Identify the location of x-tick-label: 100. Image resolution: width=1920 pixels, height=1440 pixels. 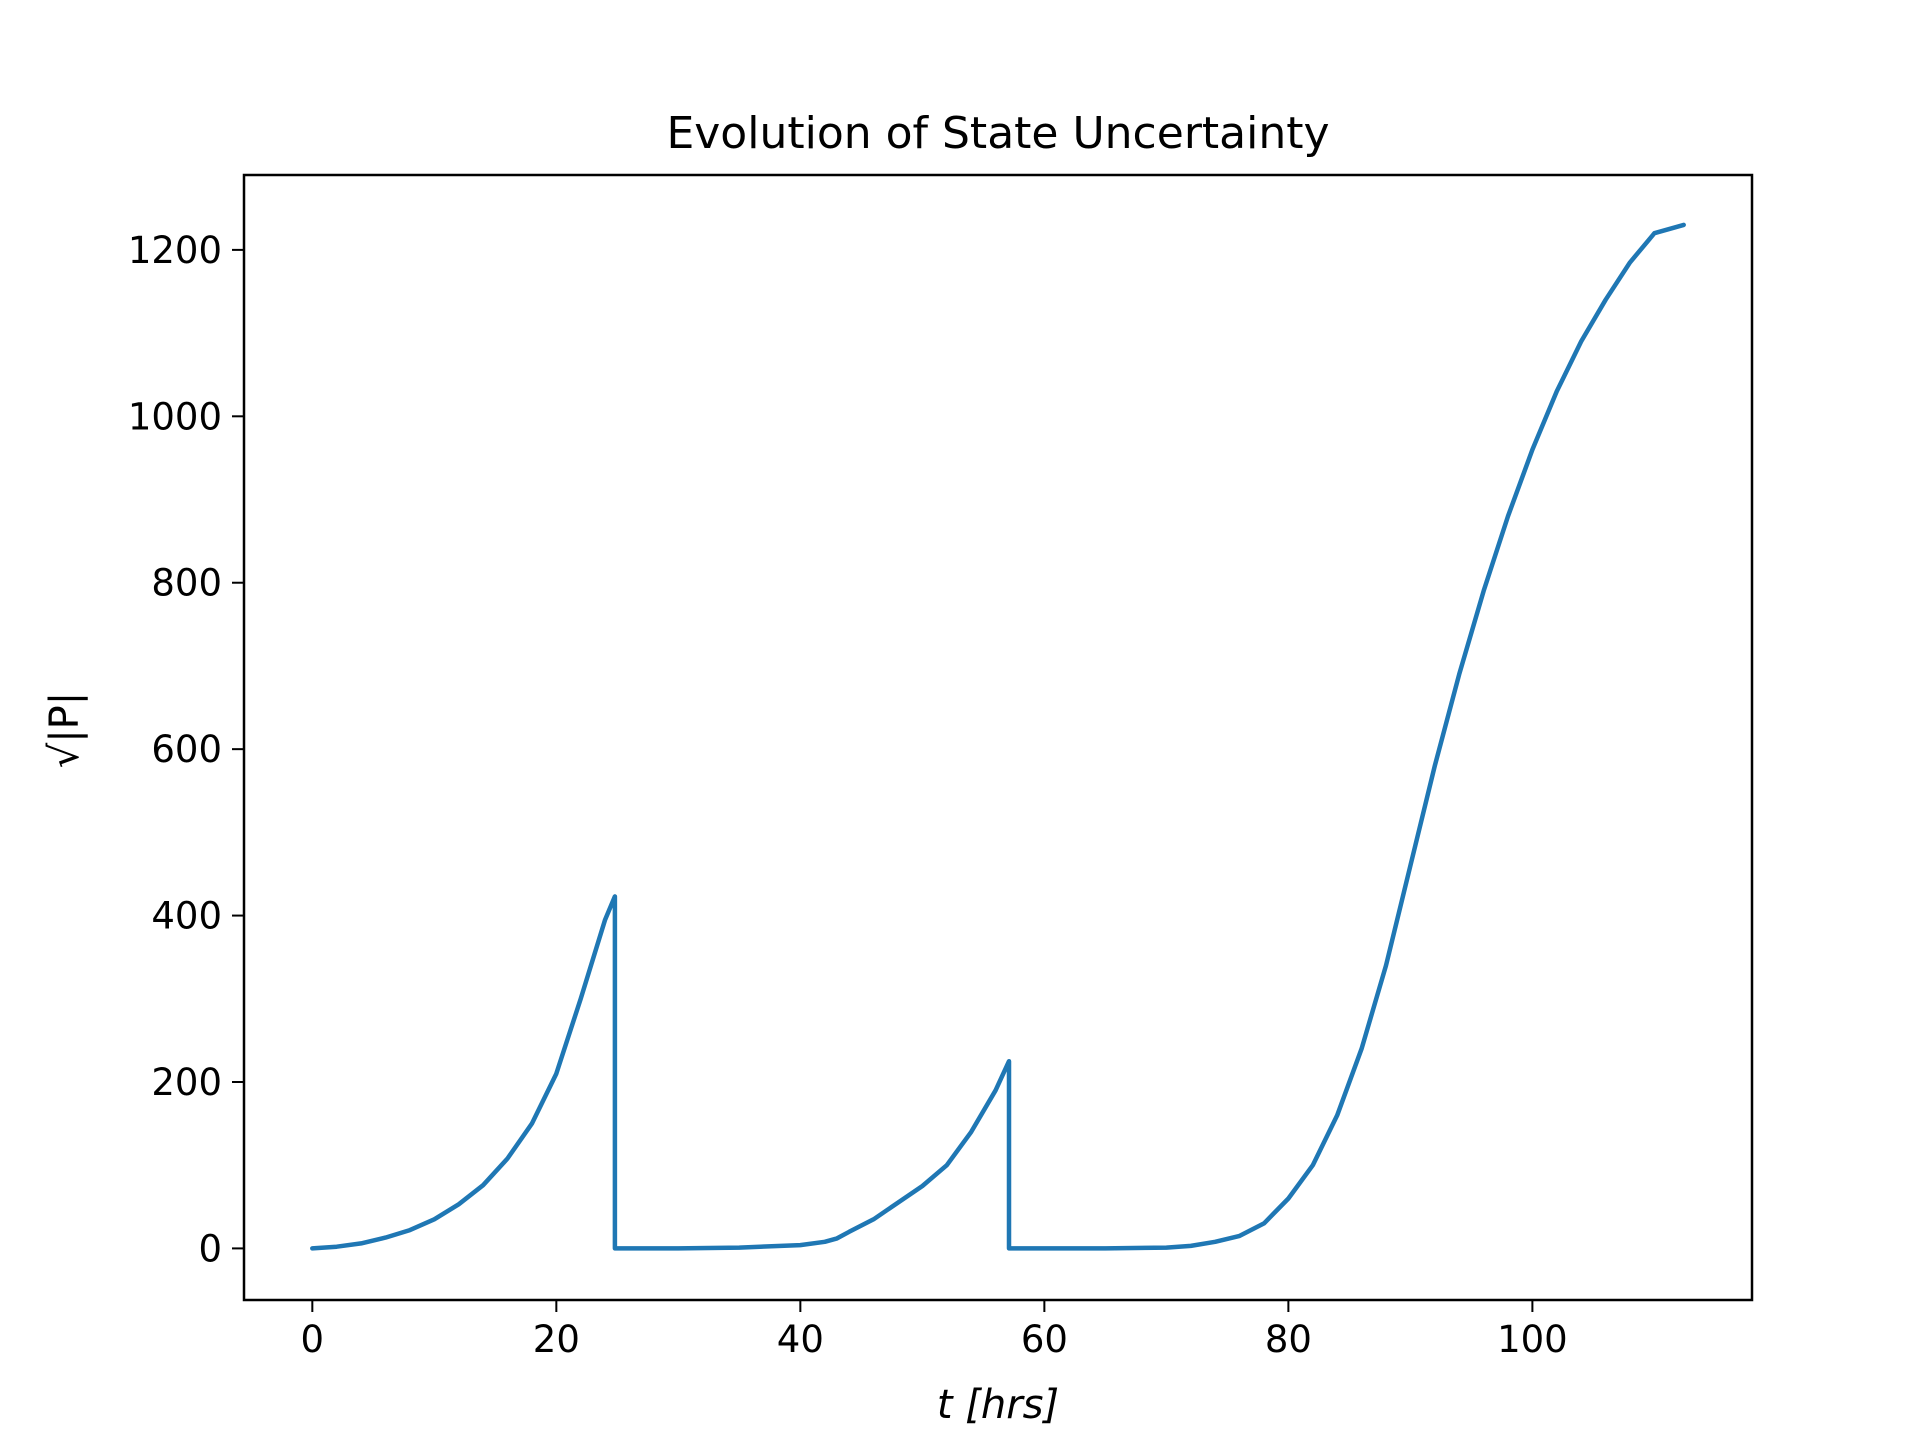
(1532, 1339).